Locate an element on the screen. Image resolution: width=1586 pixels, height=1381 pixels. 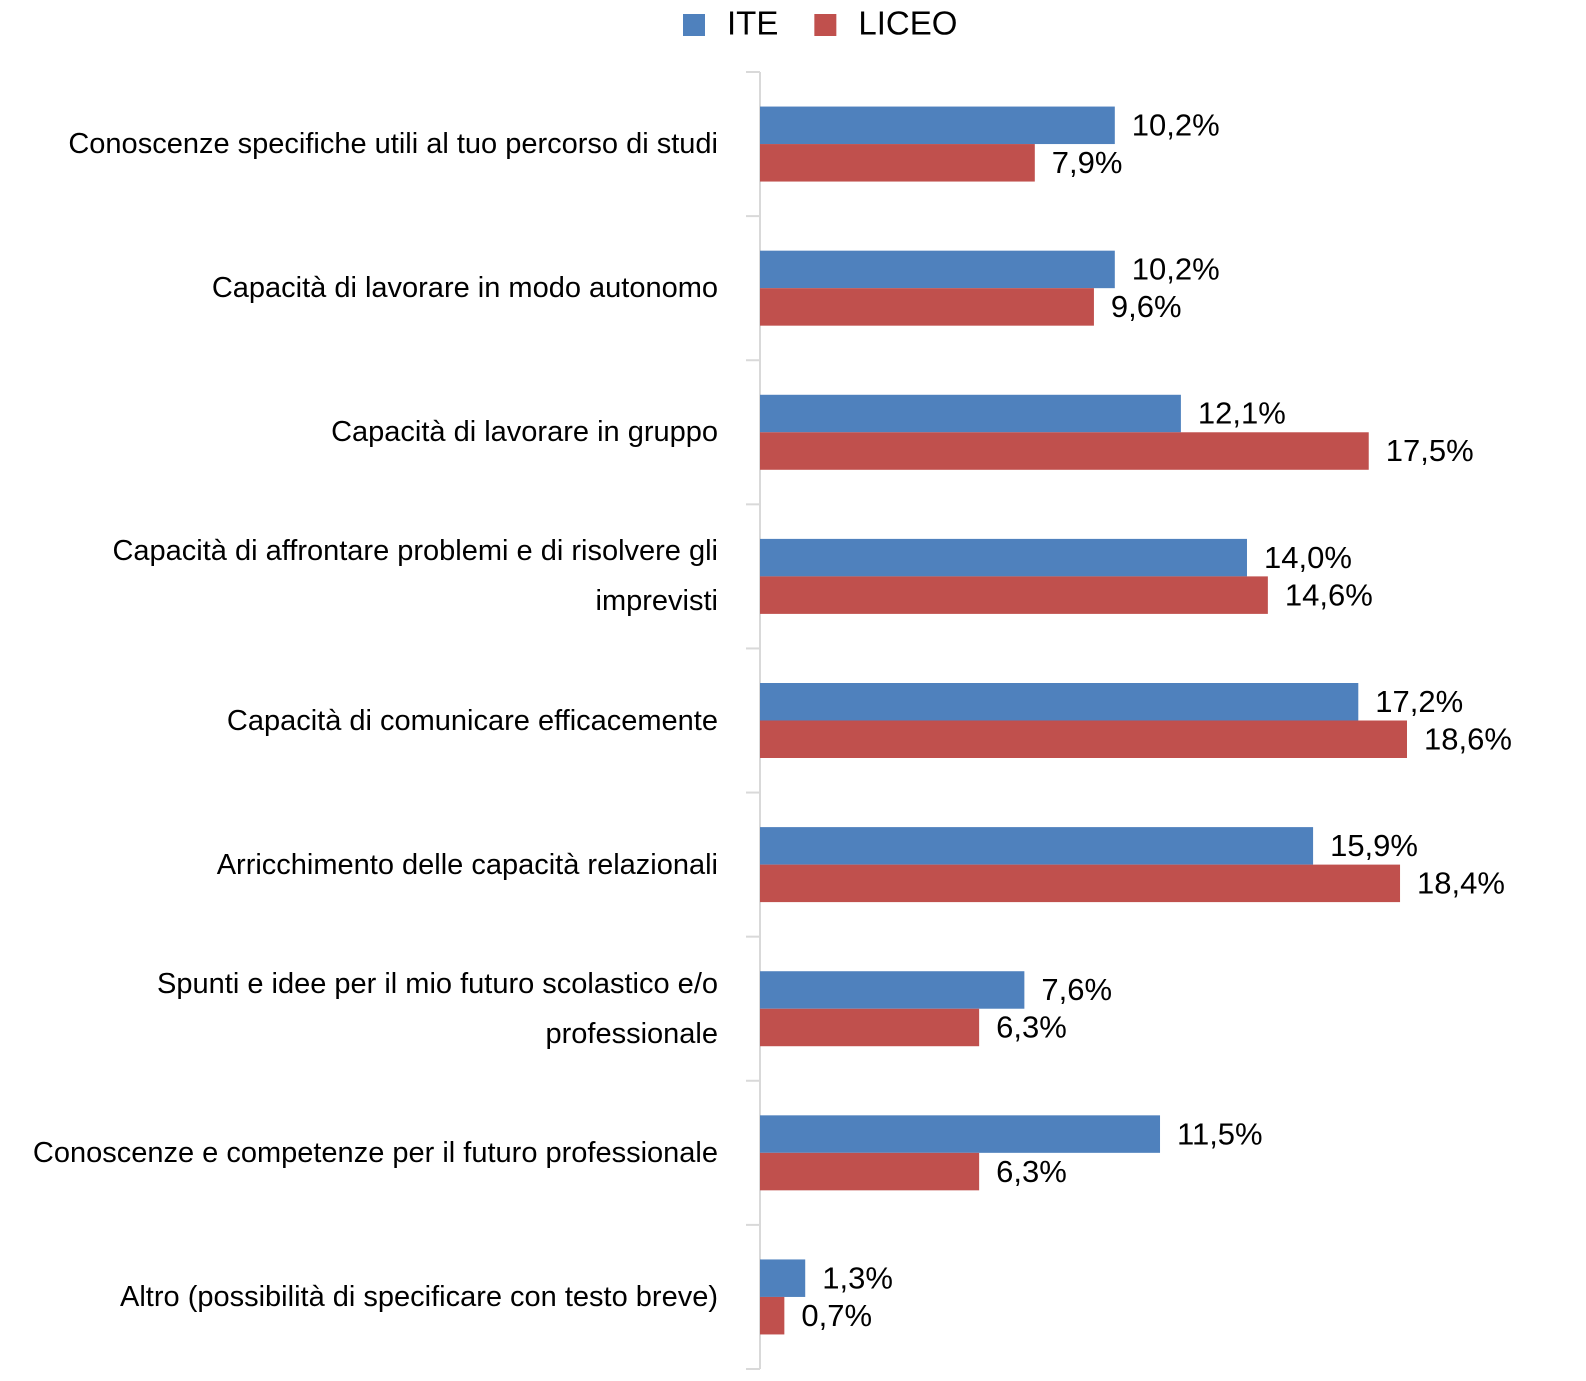
value-label: 18,6% is located at coordinates (1468, 738).